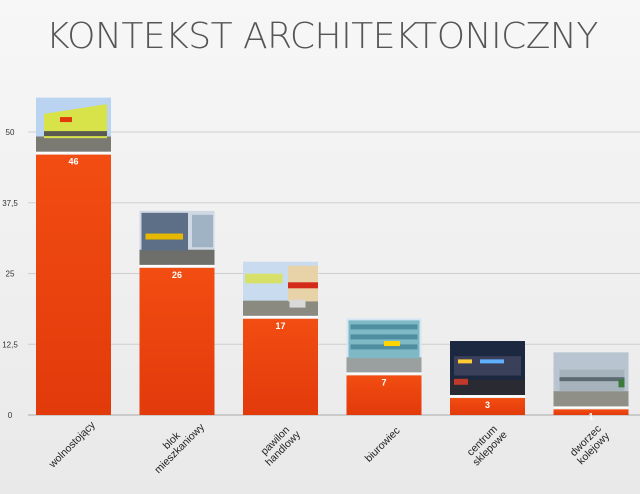 The height and width of the screenshot is (494, 640). I want to click on data-label: 1, so click(590, 416).